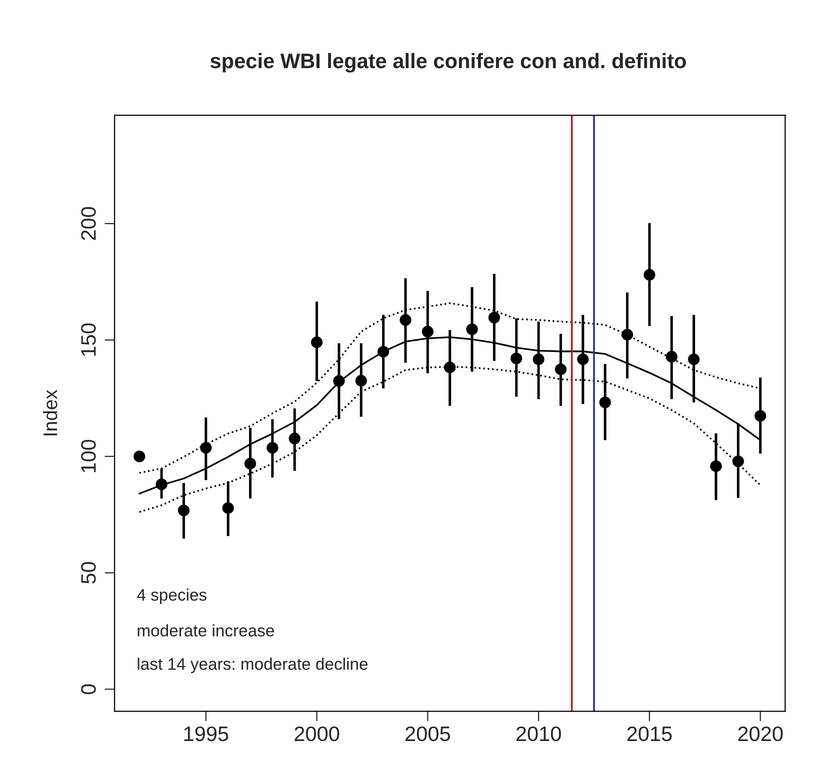  What do you see at coordinates (538, 734) in the screenshot?
I see `x-tick-label: 2010` at bounding box center [538, 734].